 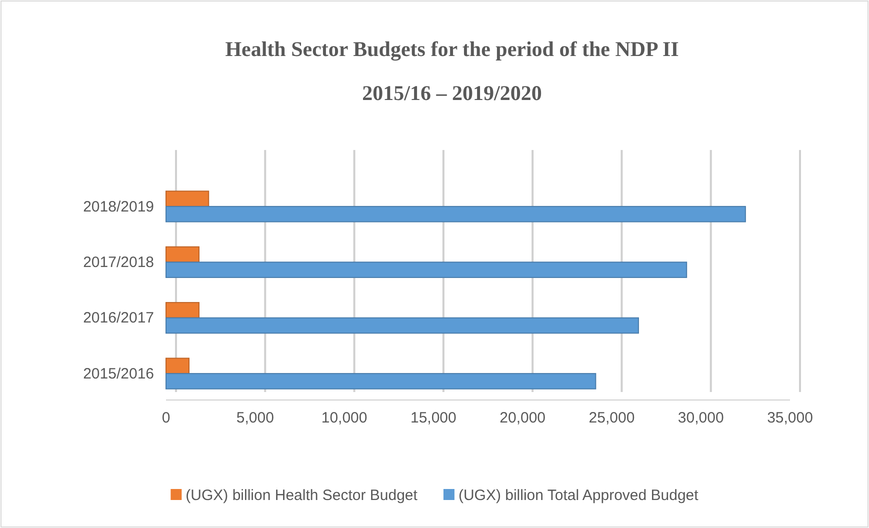 I want to click on legend-label: (UGX) billion Total Approved Budget, so click(x=579, y=495).